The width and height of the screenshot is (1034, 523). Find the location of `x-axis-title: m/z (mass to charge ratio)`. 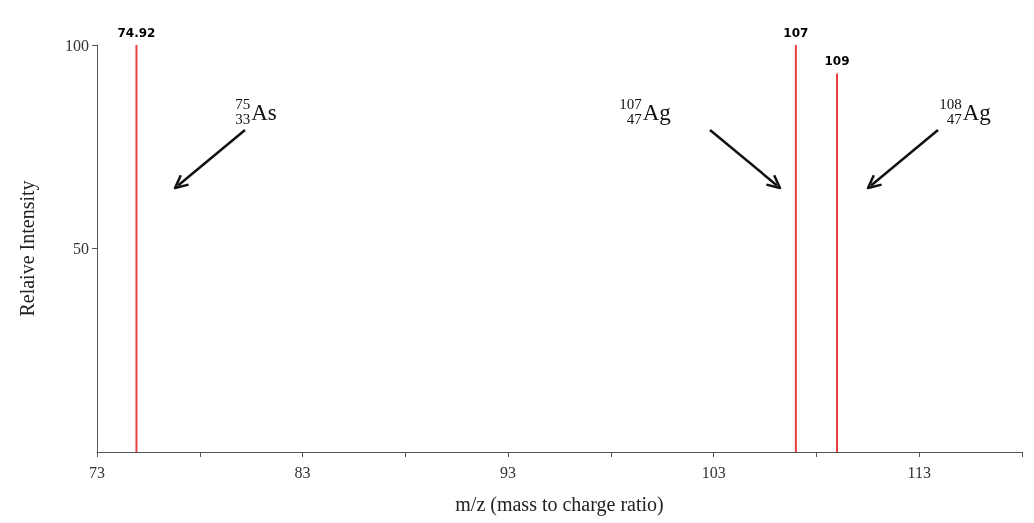

x-axis-title: m/z (mass to charge ratio) is located at coordinates (559, 504).